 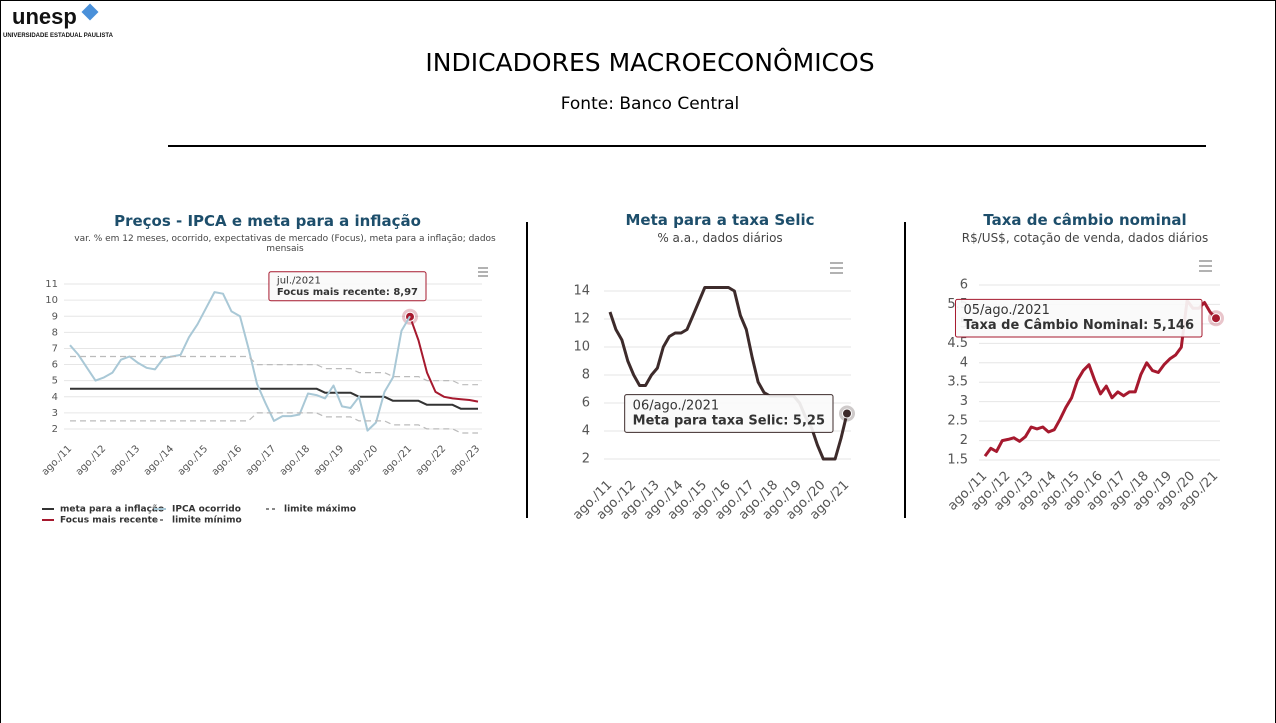 I want to click on y-tick-label: 1.5, so click(x=957, y=460).